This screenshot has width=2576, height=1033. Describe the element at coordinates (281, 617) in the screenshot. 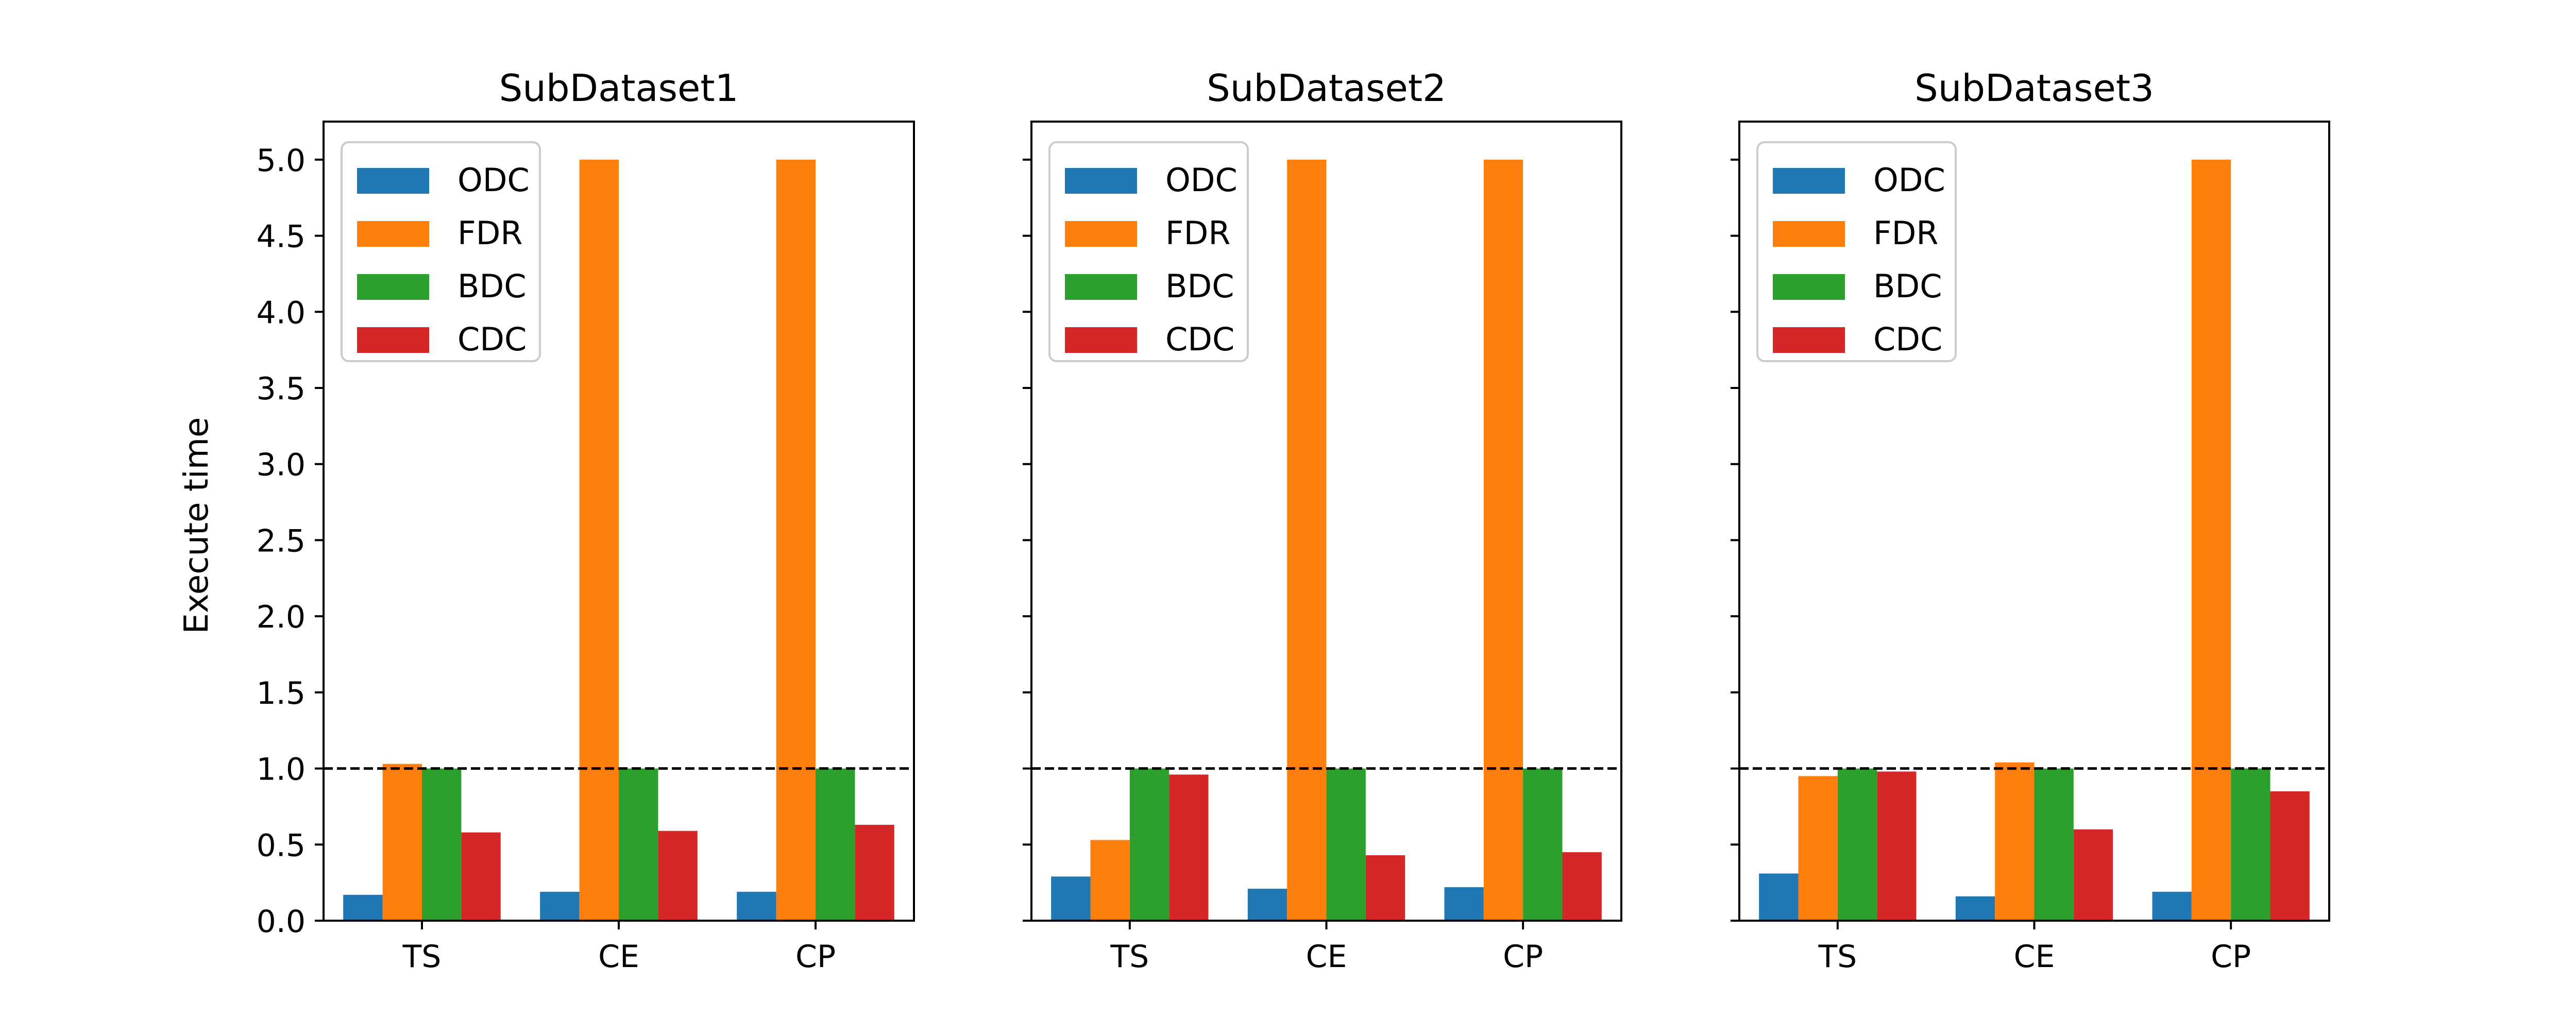

I see `y-tick-label: 2.0` at that location.